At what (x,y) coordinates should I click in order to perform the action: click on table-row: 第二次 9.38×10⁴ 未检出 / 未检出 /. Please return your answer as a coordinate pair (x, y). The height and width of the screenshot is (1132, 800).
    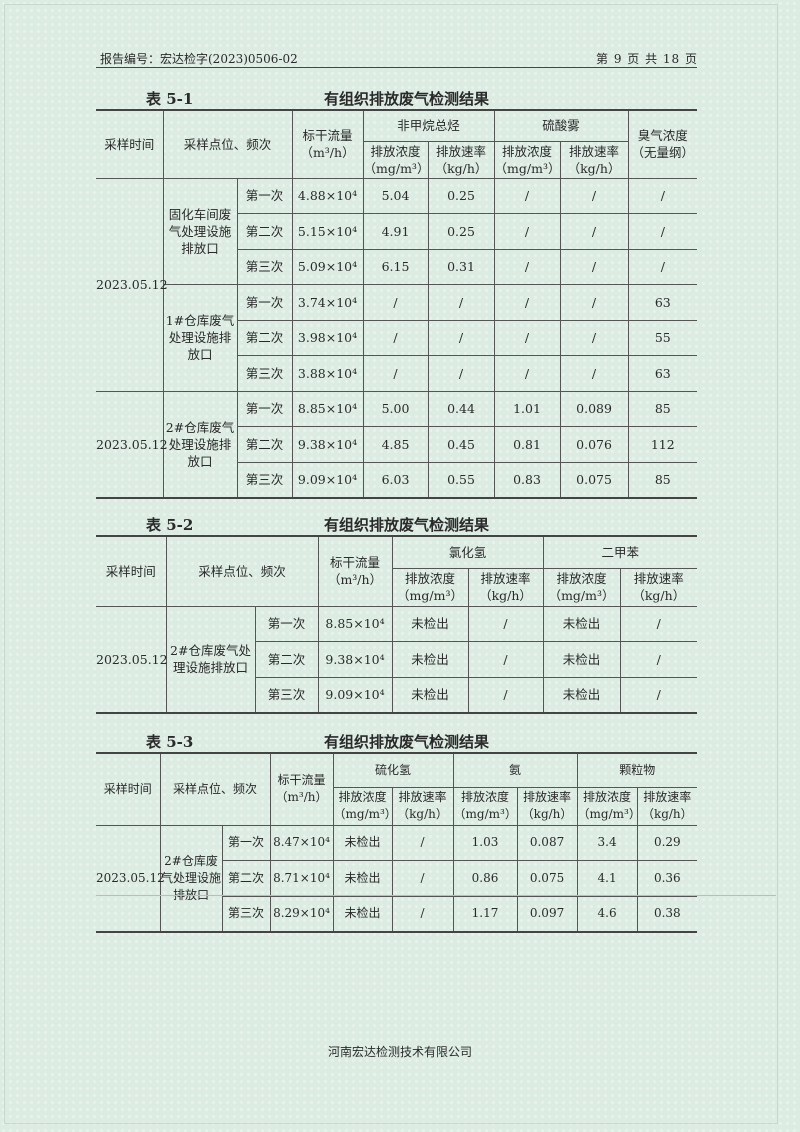
    Looking at the image, I should click on (397, 659).